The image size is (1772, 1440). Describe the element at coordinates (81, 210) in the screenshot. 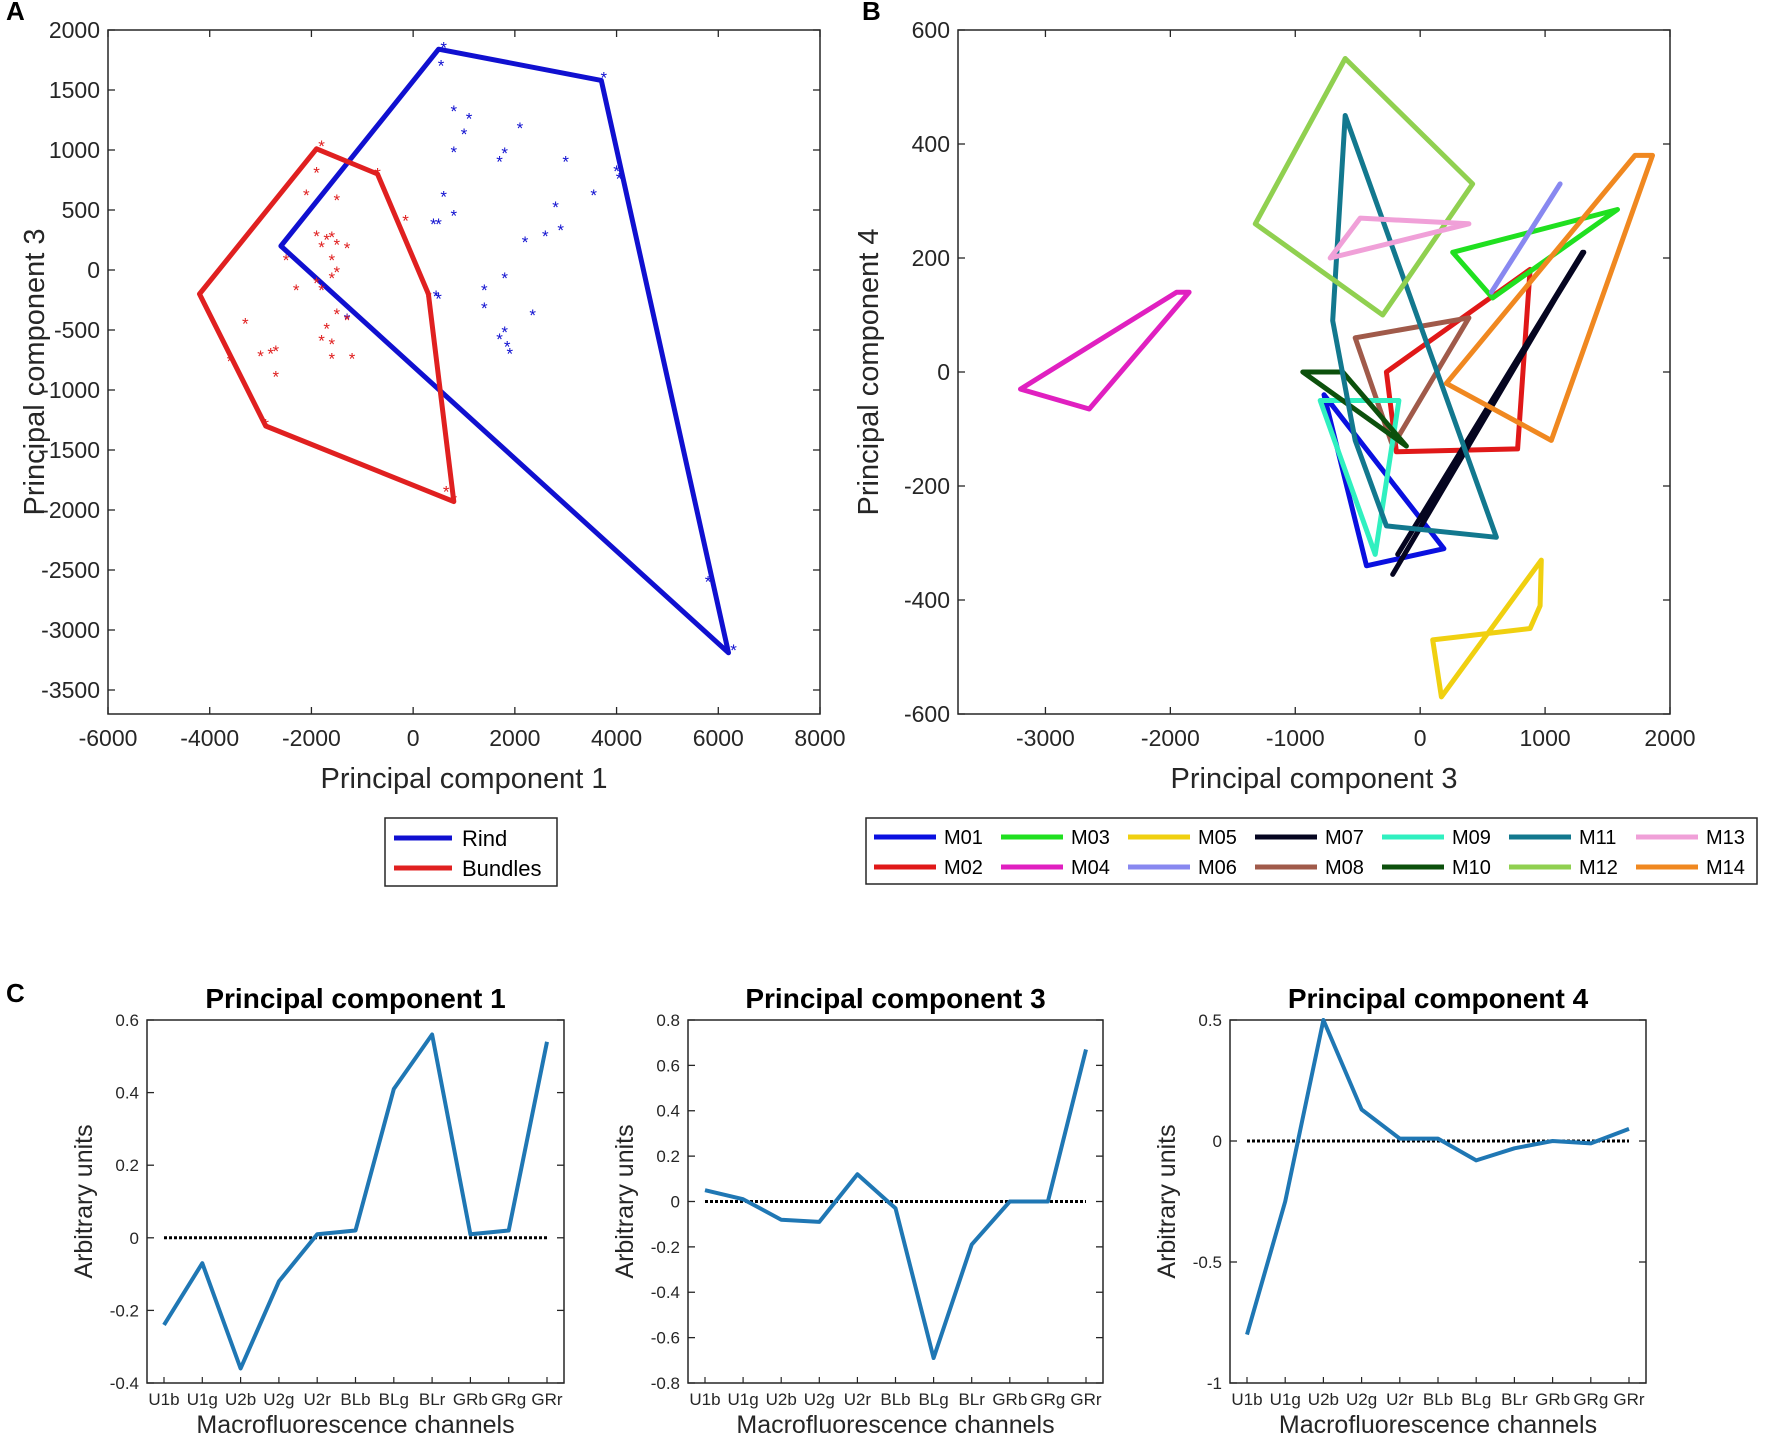

I see `panel-a-ytick-label: 500` at that location.